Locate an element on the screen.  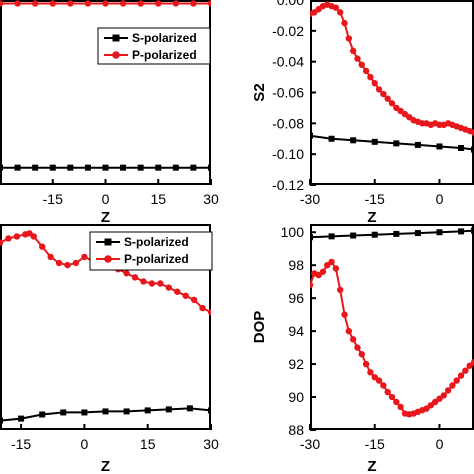
legend-box is located at coordinates (151, 251).